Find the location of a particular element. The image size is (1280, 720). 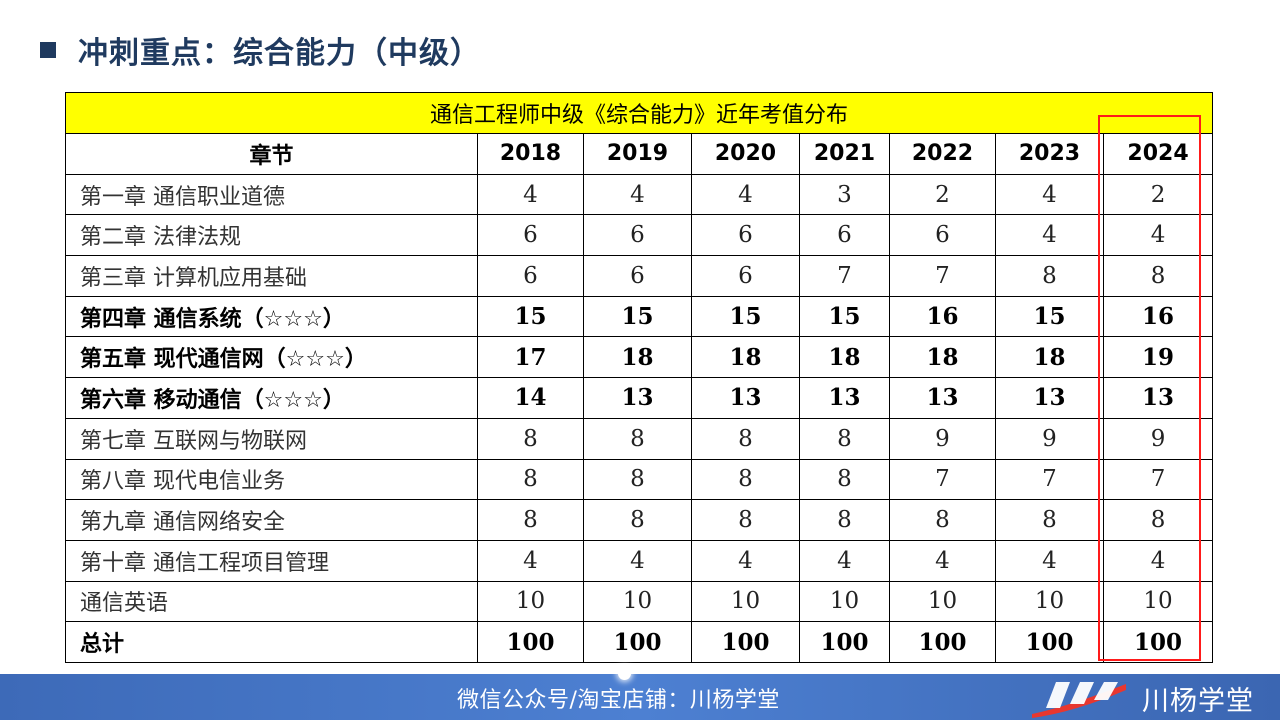

footer-bar: 微信公众号/淘宝店铺：川杨学堂 川杨学堂 is located at coordinates (640, 693).